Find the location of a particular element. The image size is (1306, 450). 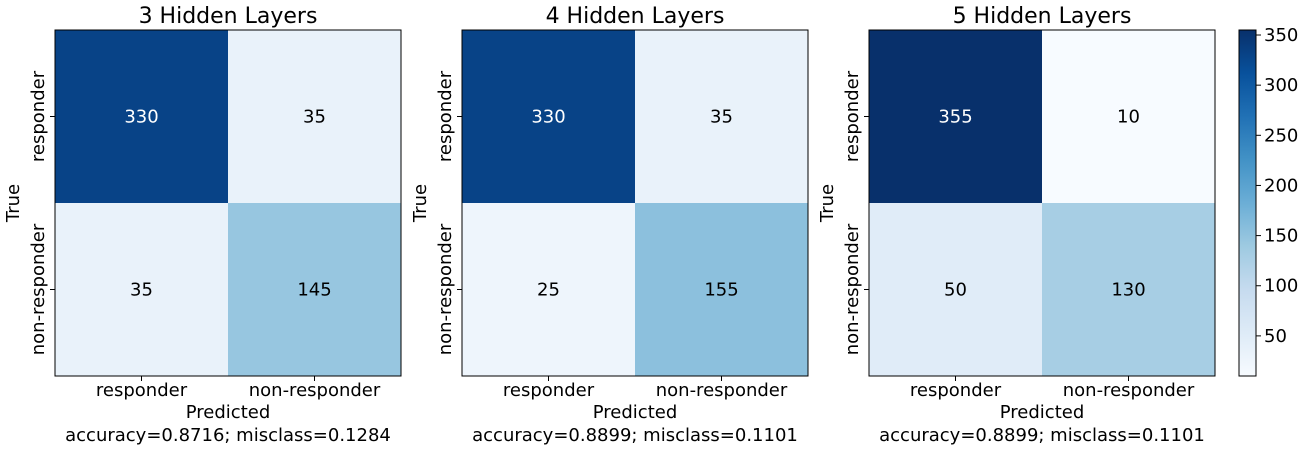

colorbar-frame is located at coordinates (1247, 203).